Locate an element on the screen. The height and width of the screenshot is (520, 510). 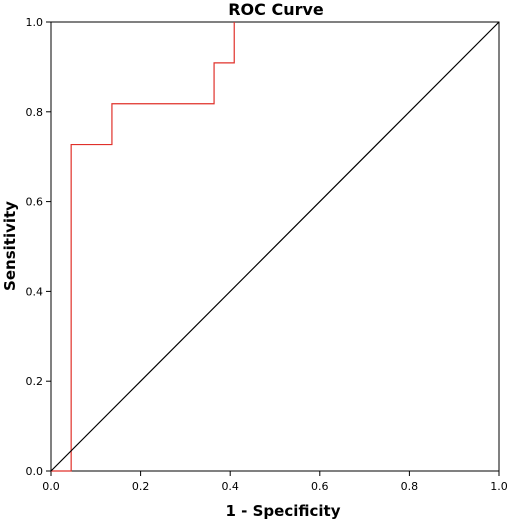
x-axis-label: 1 - Specificity is located at coordinates (283, 511).